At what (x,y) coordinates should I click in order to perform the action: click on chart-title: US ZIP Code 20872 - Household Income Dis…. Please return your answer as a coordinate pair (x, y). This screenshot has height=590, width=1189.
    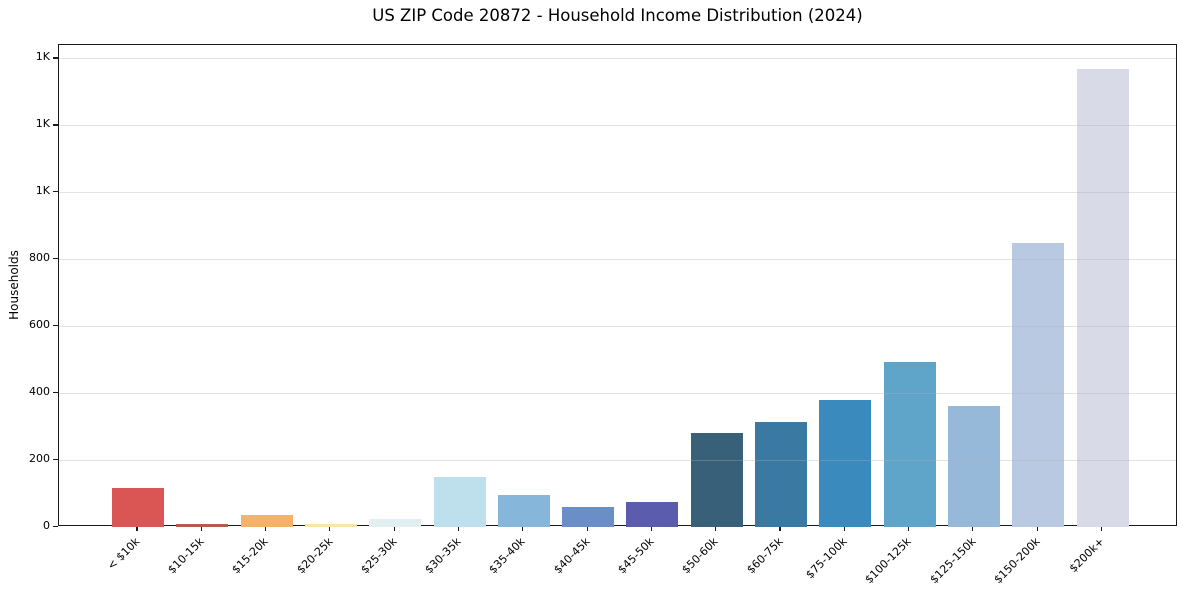
    Looking at the image, I should click on (617, 15).